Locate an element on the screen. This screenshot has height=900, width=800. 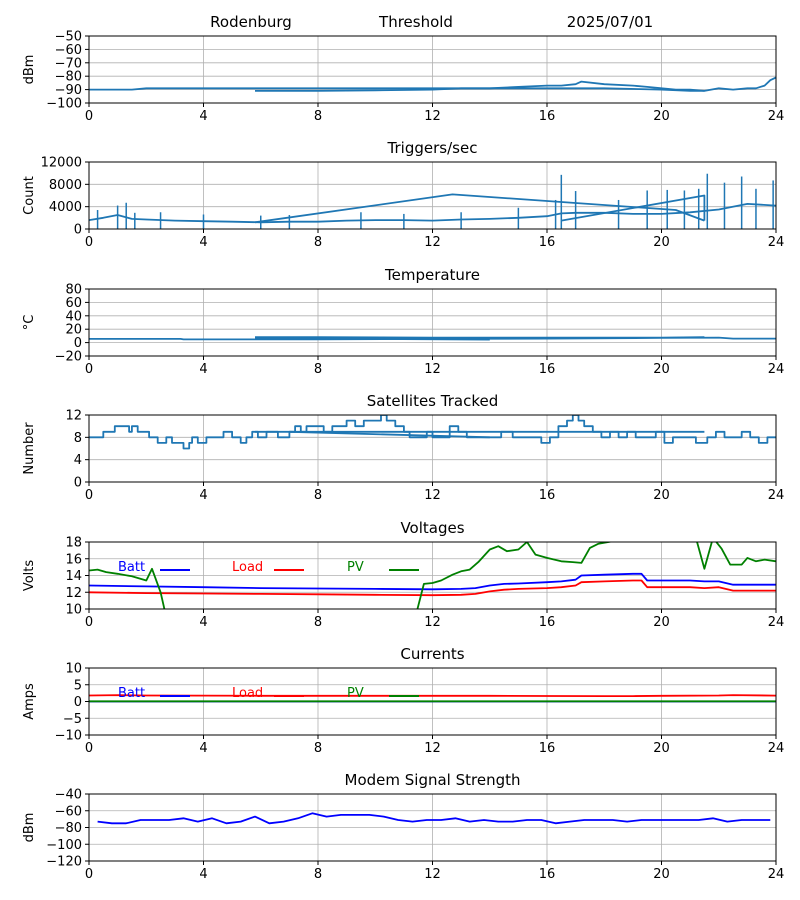
y-tick-label: 14 is located at coordinates (73, 576).